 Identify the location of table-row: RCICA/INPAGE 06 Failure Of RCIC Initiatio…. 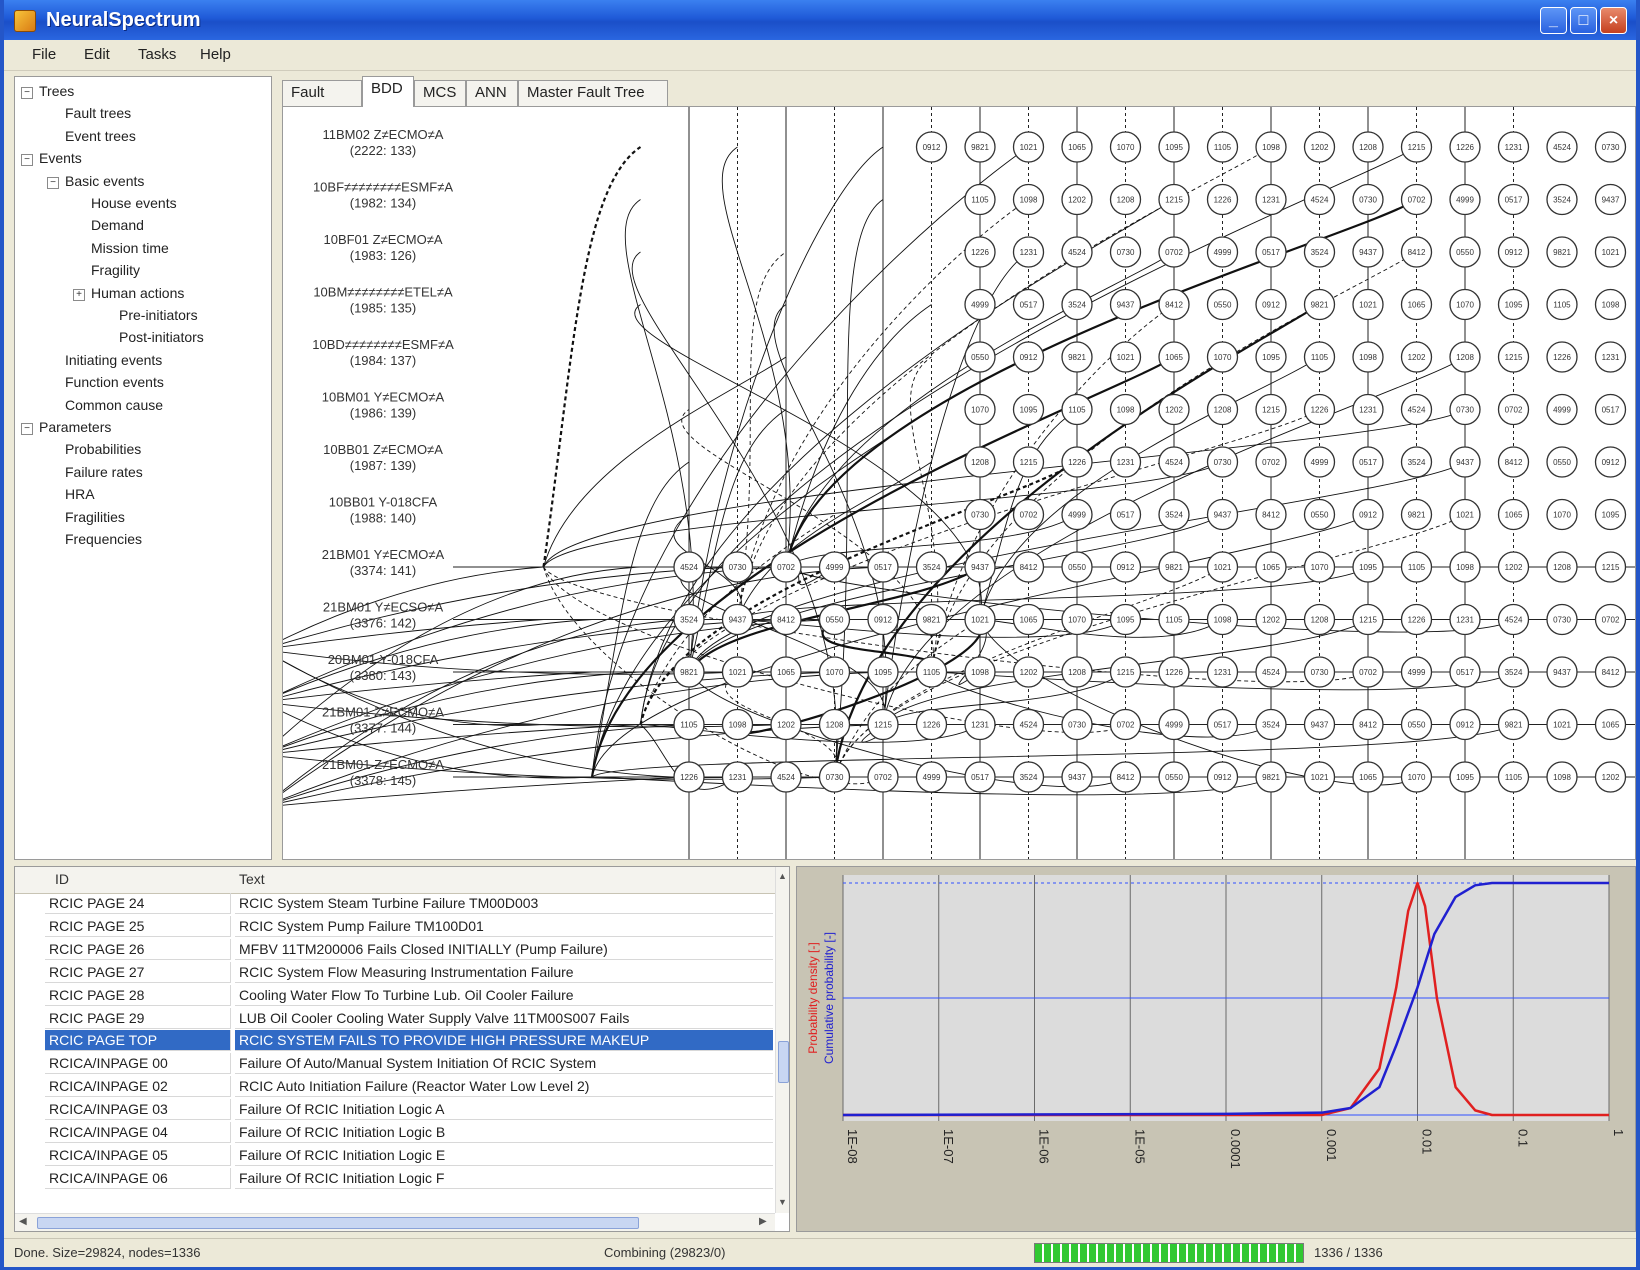
(409, 1178).